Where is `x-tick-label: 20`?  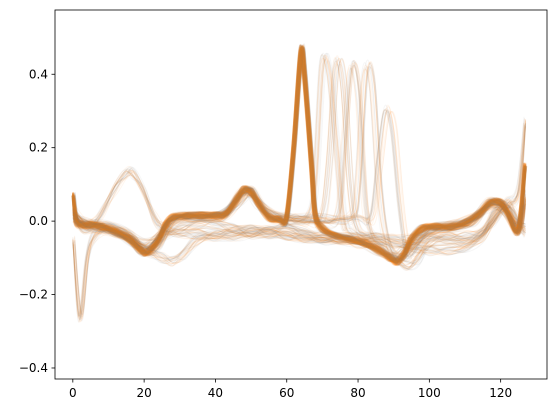
x-tick-label: 20 is located at coordinates (143, 393).